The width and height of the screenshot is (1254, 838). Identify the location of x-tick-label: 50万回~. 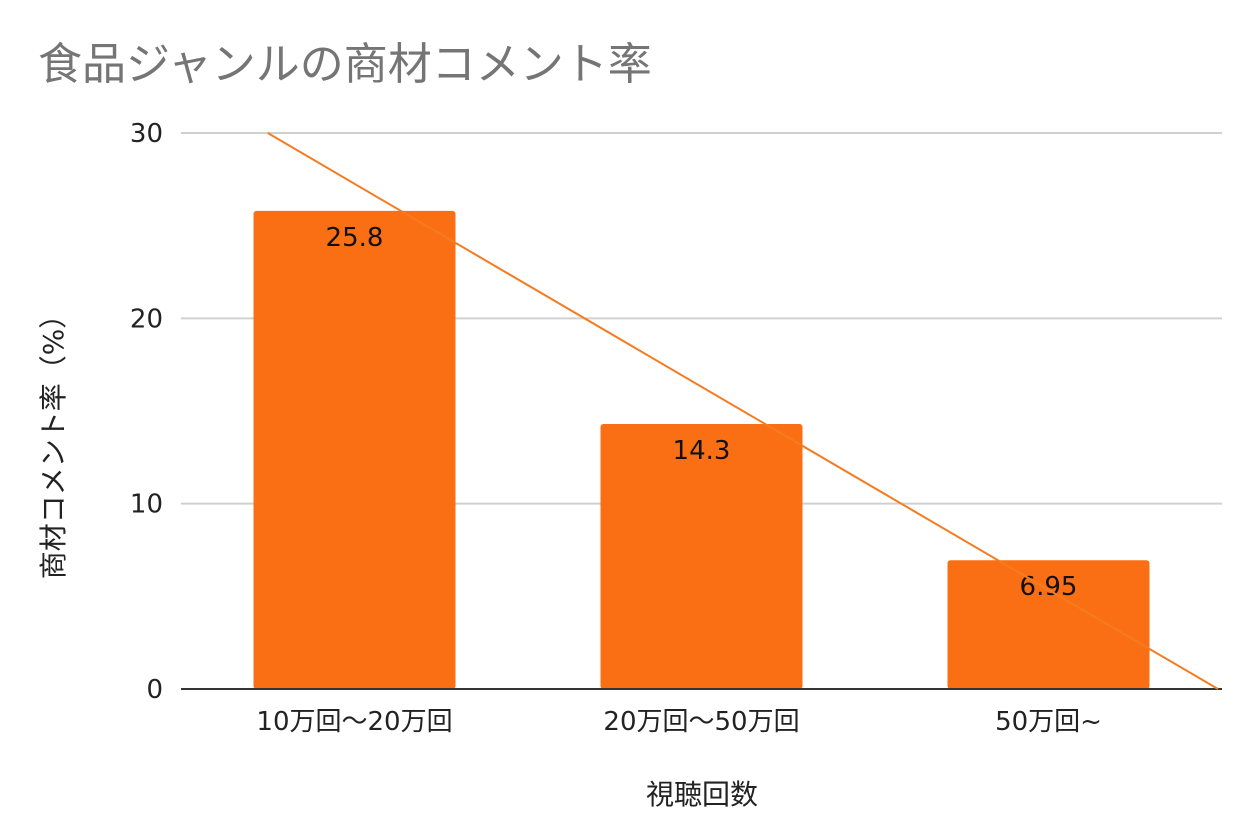
(1048, 722).